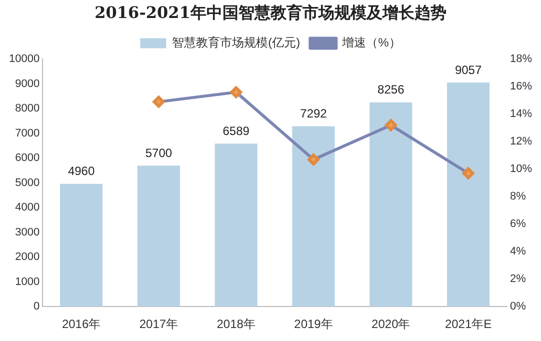 The width and height of the screenshot is (541, 341). I want to click on y-tick-label: 6000, so click(27, 158).